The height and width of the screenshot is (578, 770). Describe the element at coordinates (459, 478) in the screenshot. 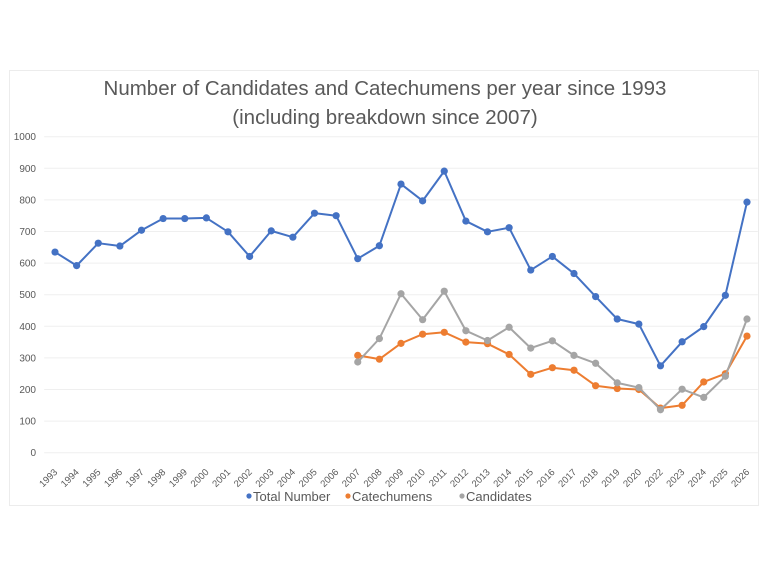

I see `x-tick-label: 2012` at that location.